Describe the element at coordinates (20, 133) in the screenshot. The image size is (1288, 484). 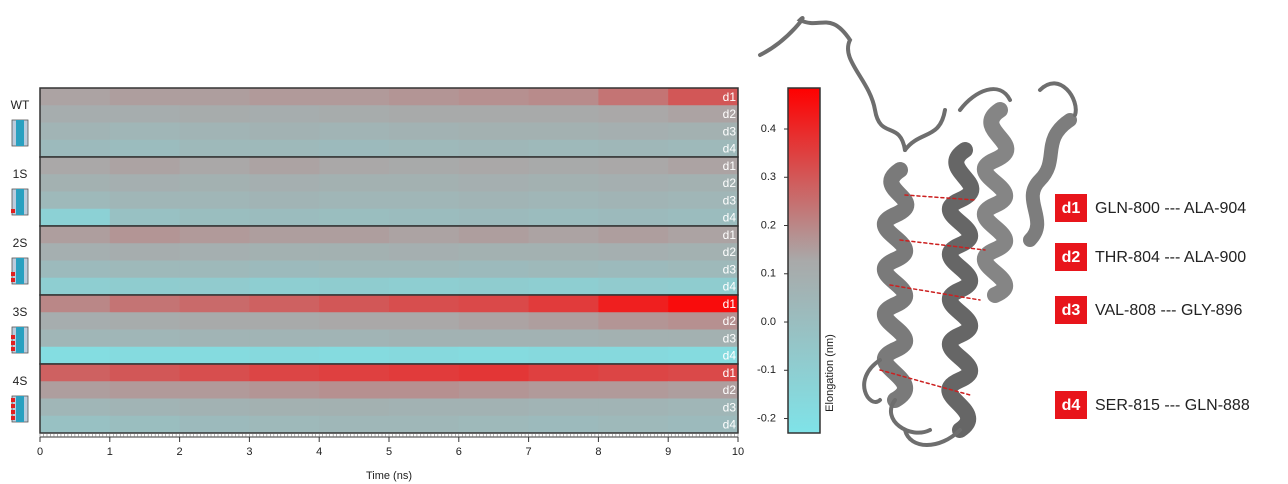
I see `icon-core` at that location.